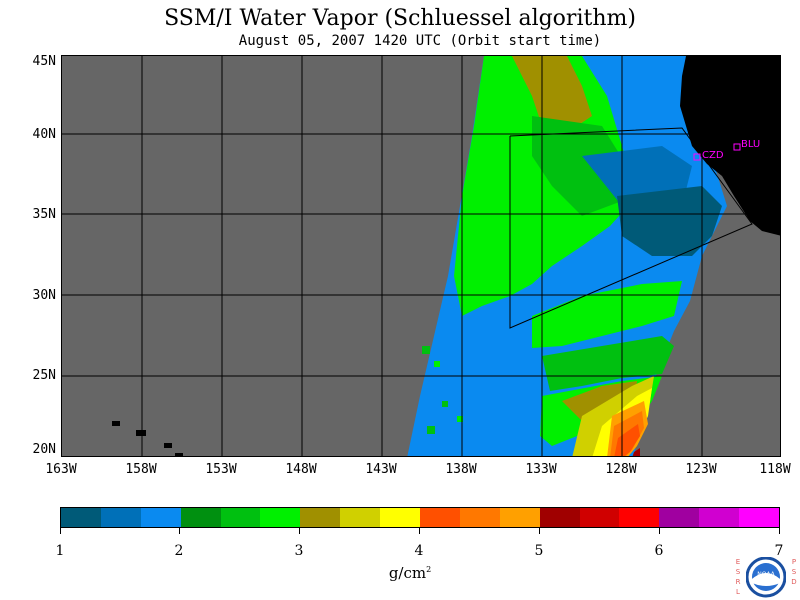 The height and width of the screenshot is (600, 800). What do you see at coordinates (44, 295) in the screenshot?
I see `lat-label-30n: 30N` at bounding box center [44, 295].